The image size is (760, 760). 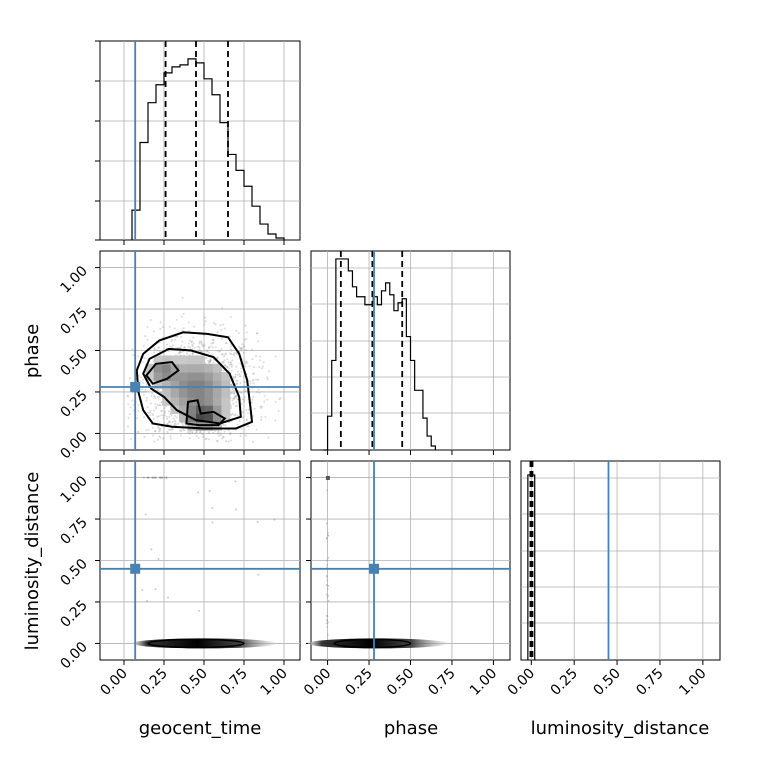 I want to click on x-tick-label: 0.75, so click(x=441, y=682).